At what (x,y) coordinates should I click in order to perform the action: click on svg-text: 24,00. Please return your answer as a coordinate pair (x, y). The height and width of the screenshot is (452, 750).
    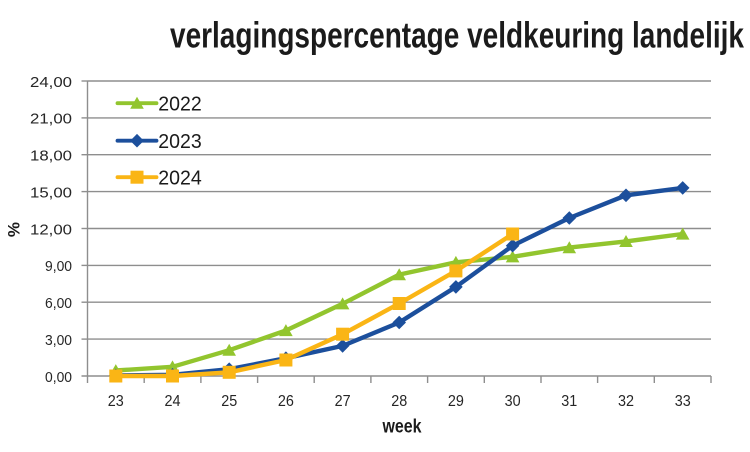
    Looking at the image, I should click on (51, 83).